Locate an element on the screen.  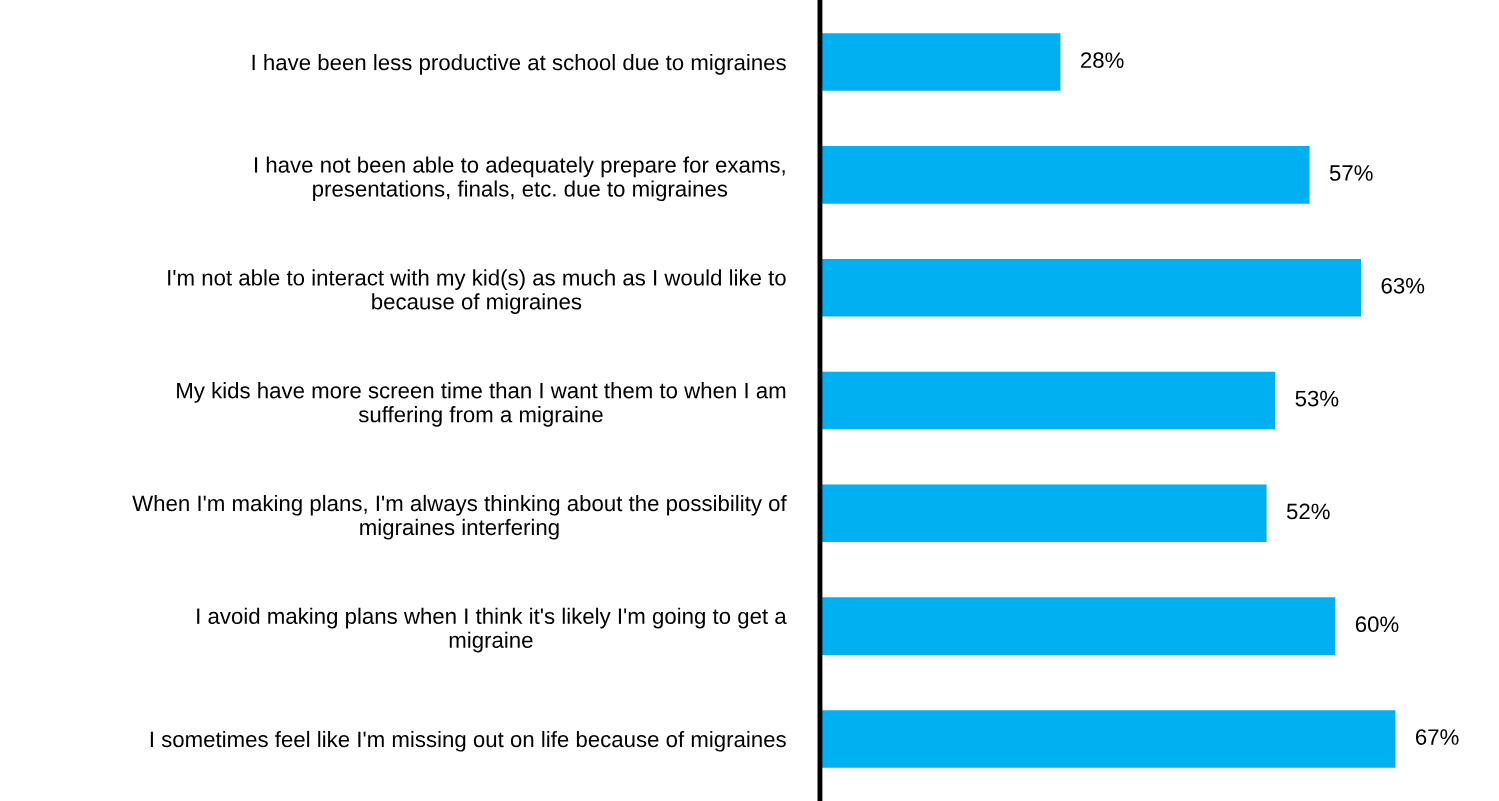
data-label: 53% is located at coordinates (1317, 398).